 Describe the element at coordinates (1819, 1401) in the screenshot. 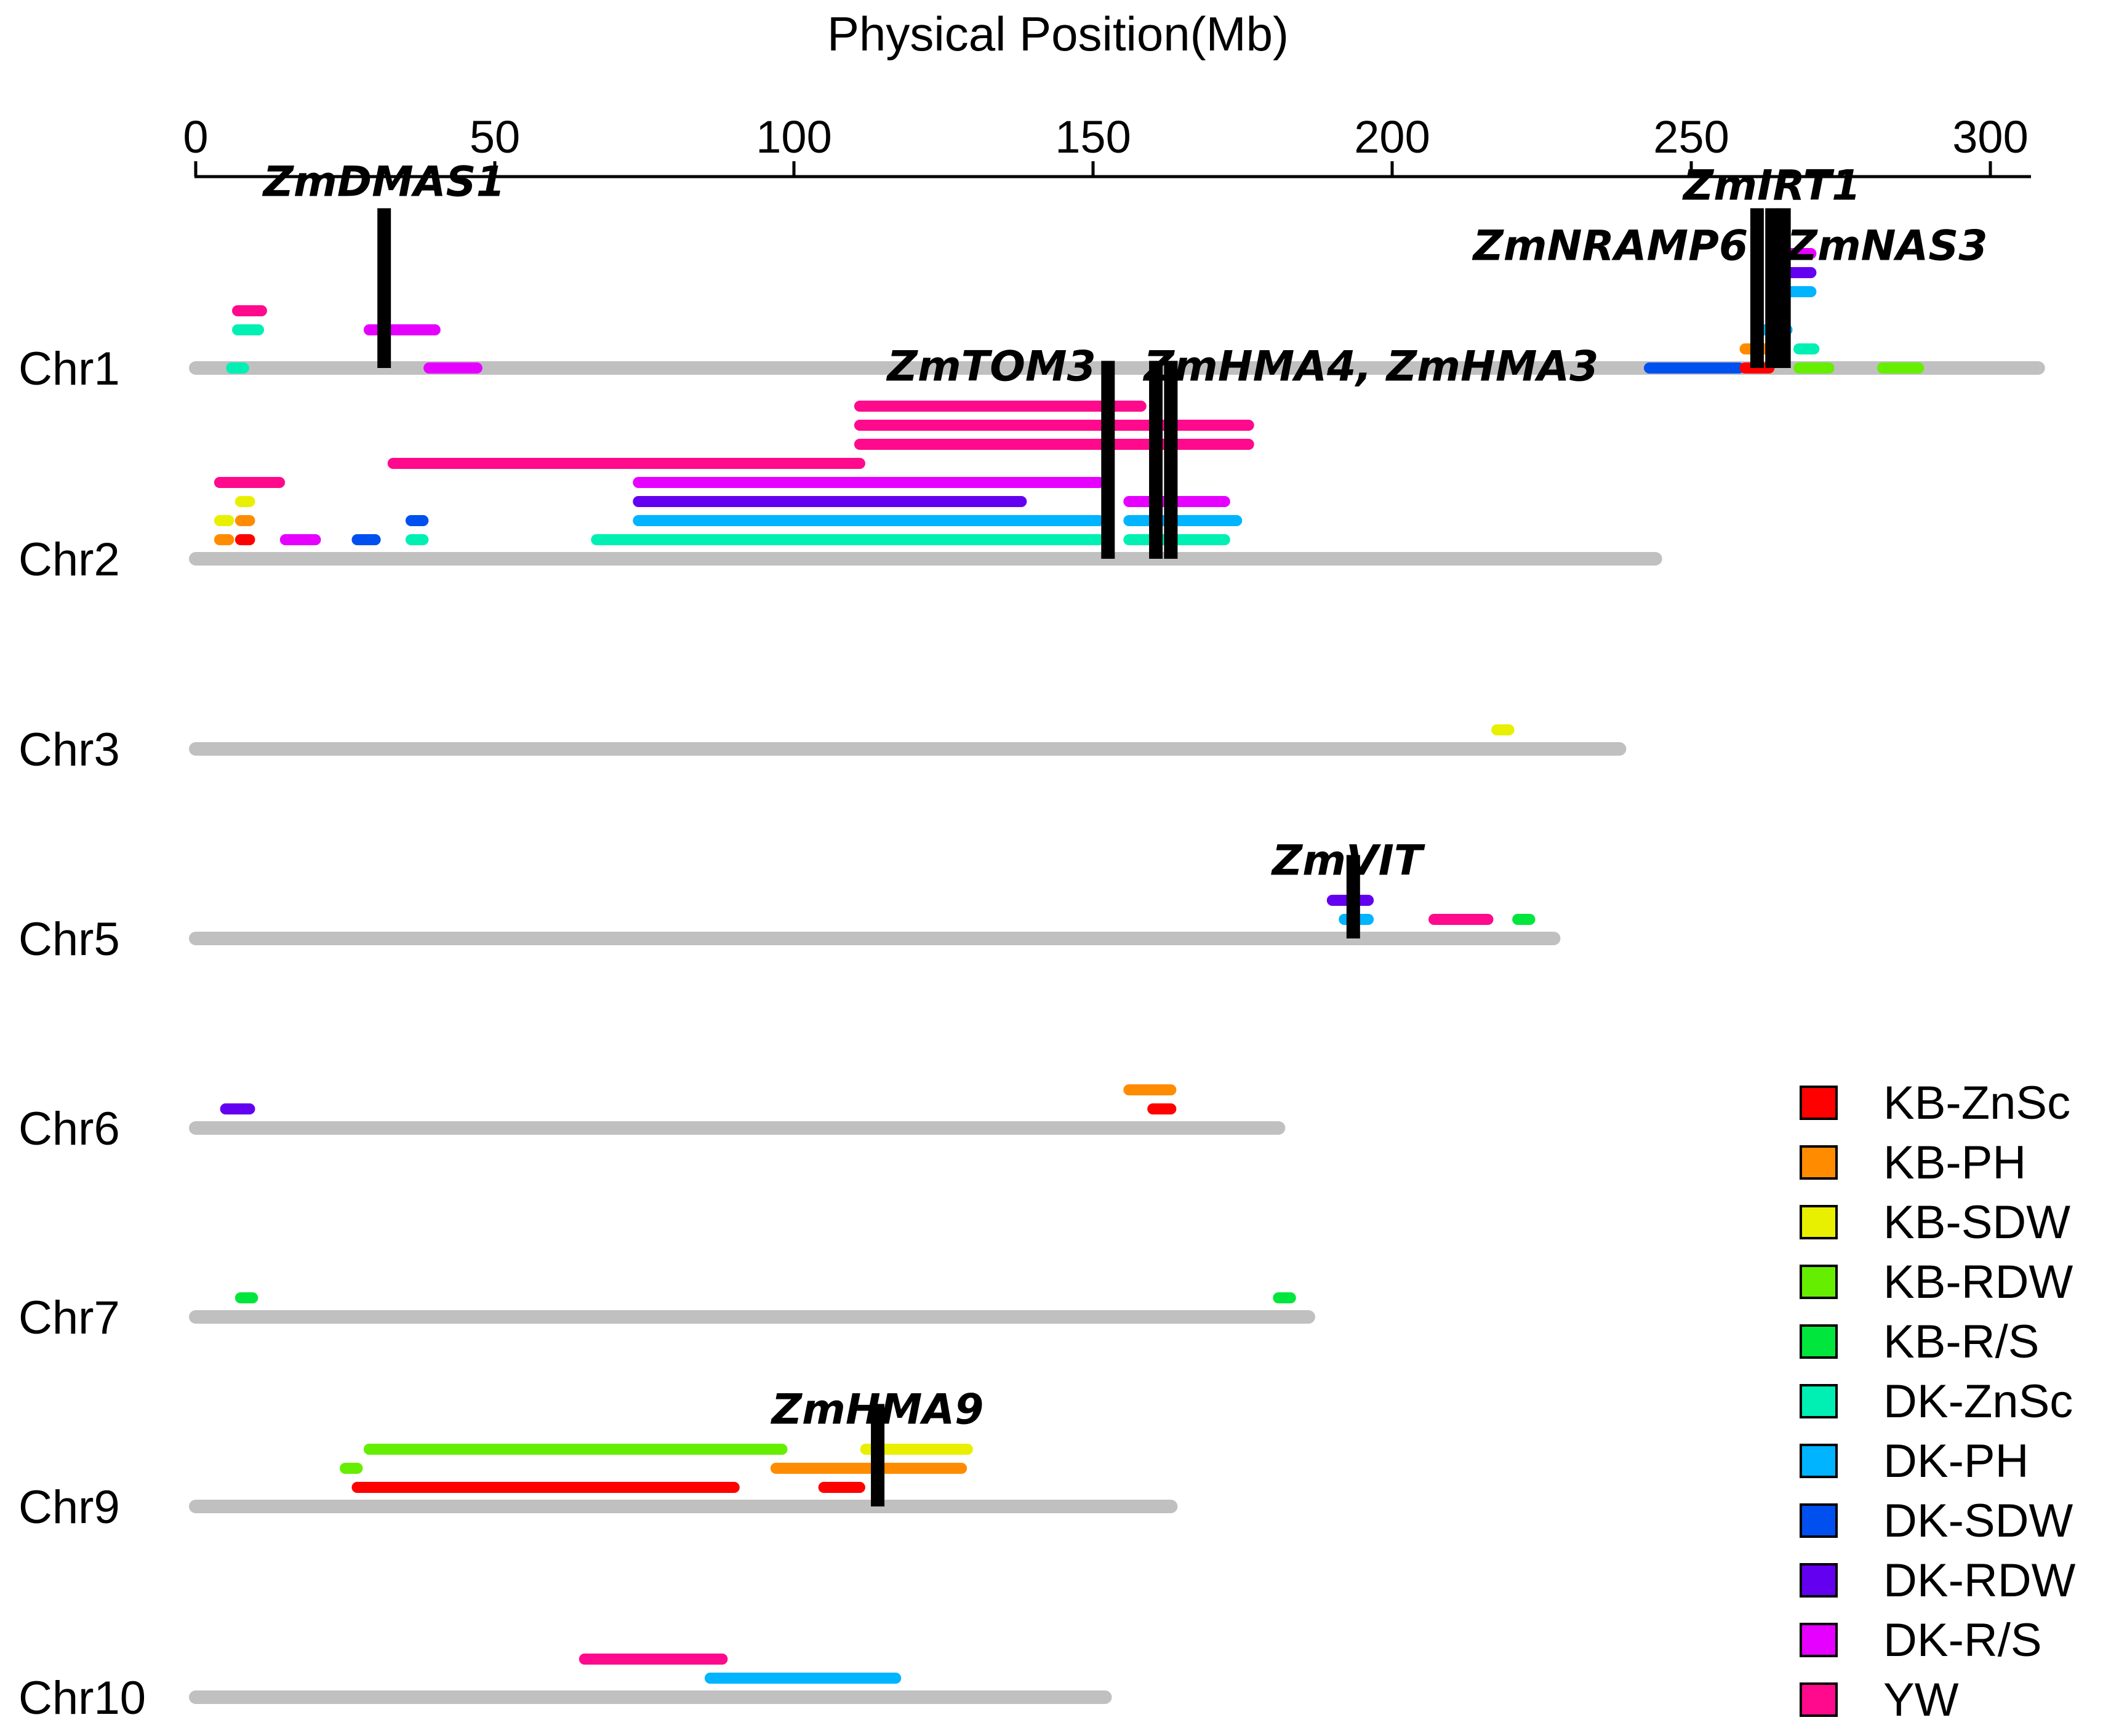

I see `legend-swatch-dk-znsc` at that location.